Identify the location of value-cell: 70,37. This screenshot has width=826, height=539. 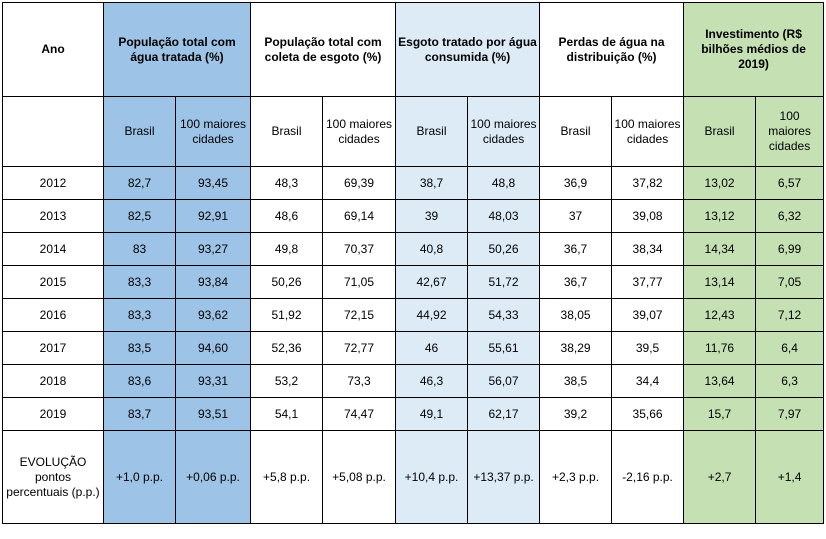
(359, 249).